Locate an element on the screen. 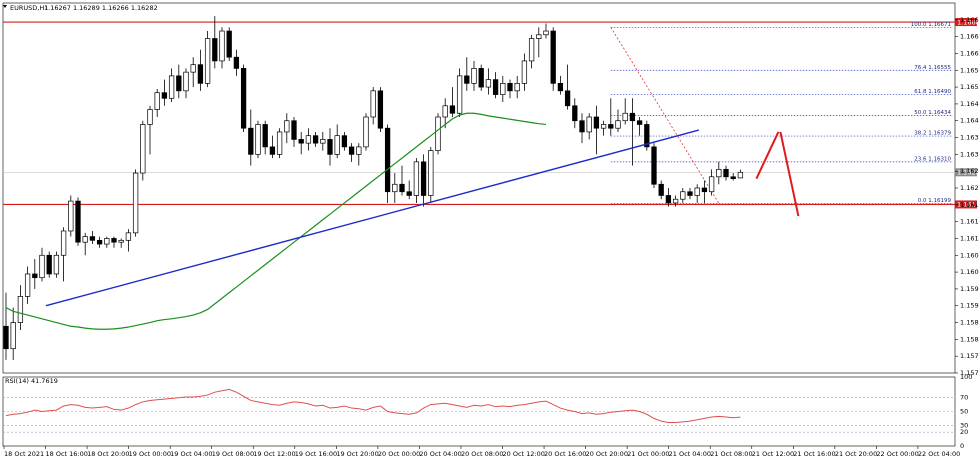 Image resolution: width=979 pixels, height=464 pixels. price-tick-label: 1.16195 is located at coordinates (969, 205).